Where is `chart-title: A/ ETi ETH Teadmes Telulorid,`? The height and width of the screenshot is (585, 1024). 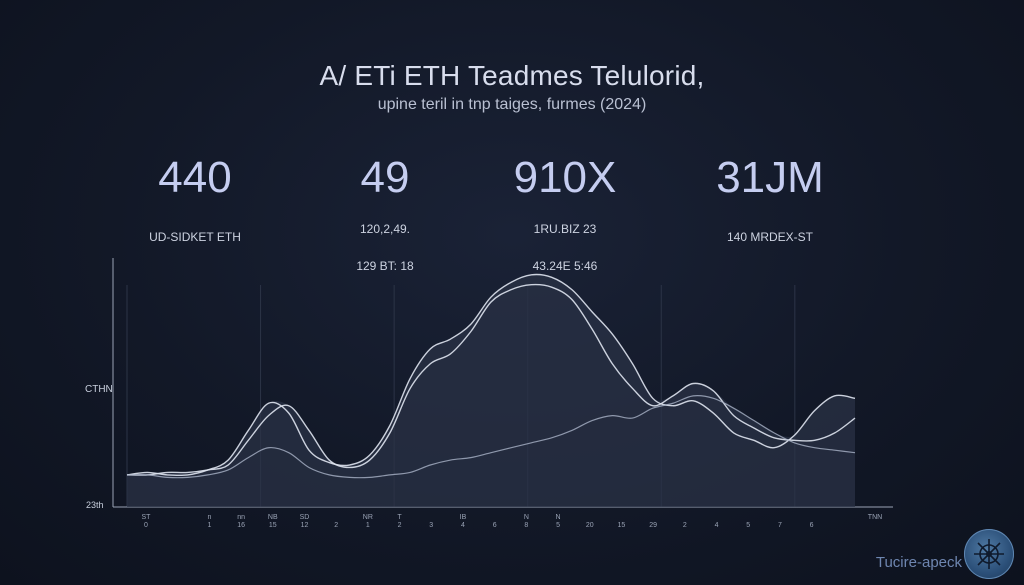 chart-title: A/ ETi ETH Teadmes Telulorid, is located at coordinates (512, 75).